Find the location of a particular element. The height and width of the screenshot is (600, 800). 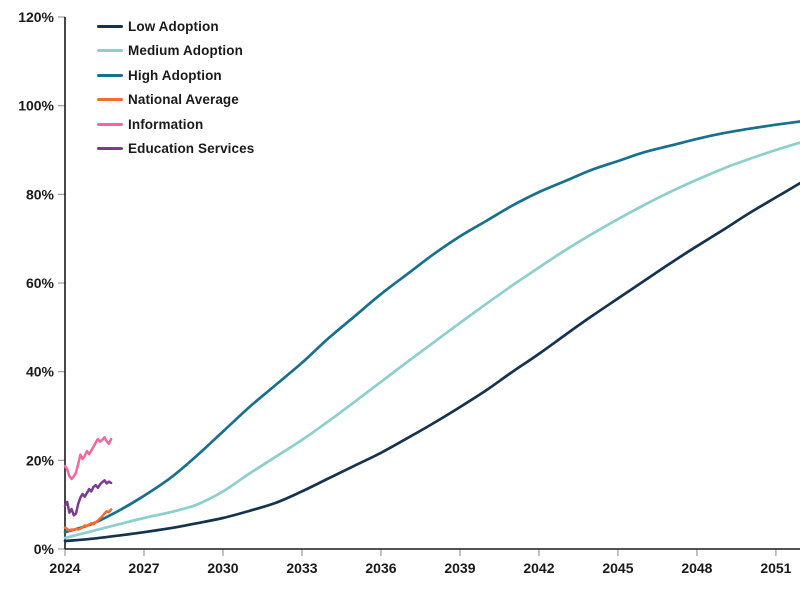

x-tick-label: 2033 is located at coordinates (301, 568).